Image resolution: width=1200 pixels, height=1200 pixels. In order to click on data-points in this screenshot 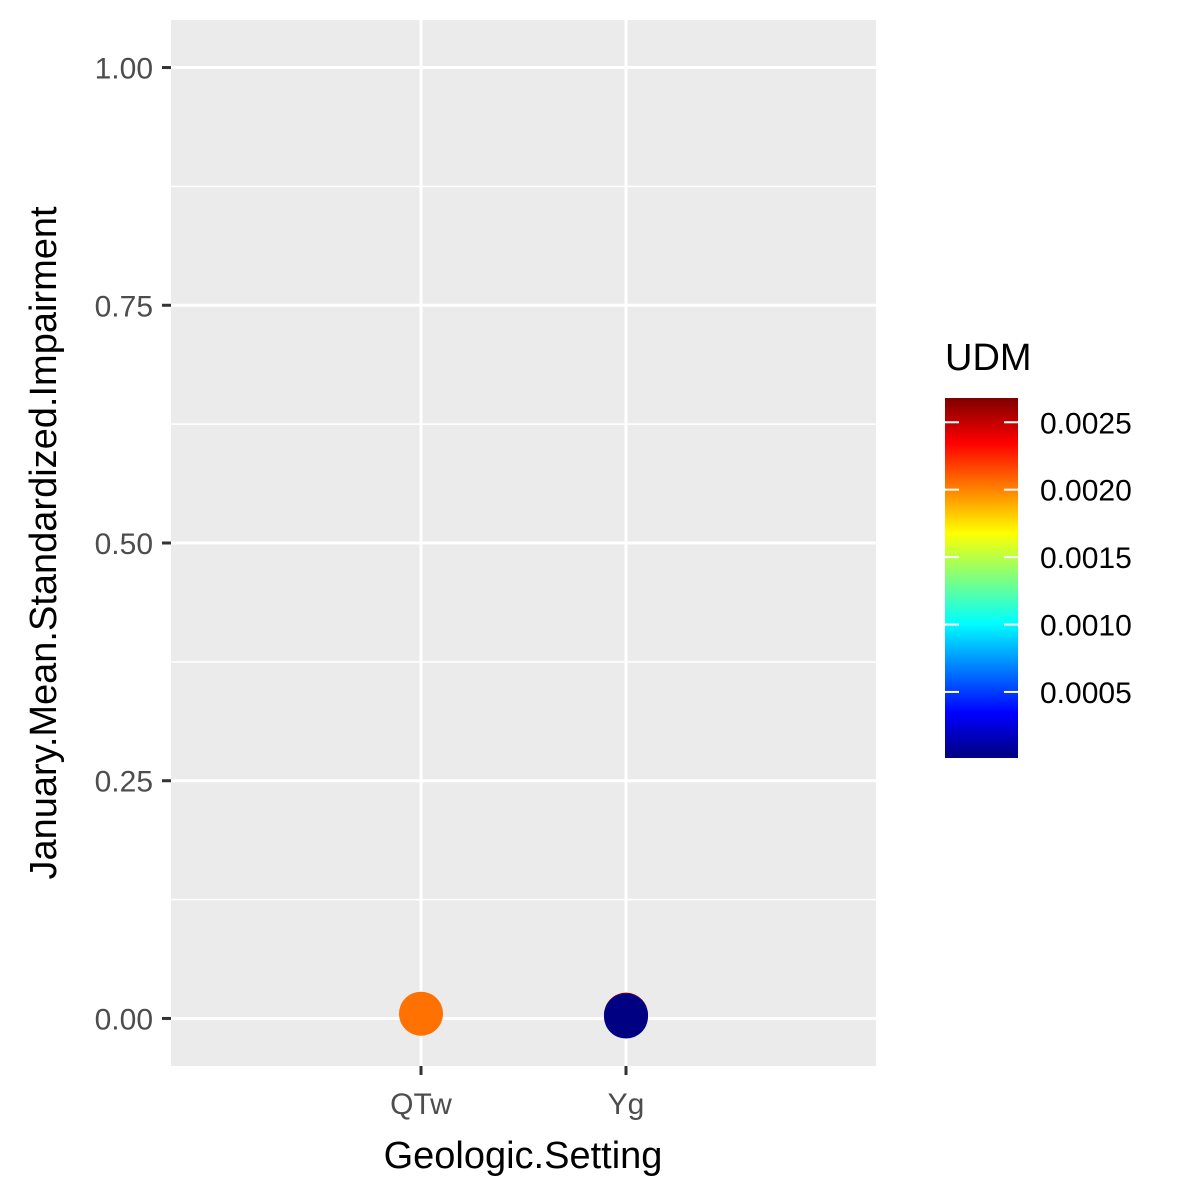, I will do `click(523, 1015)`.